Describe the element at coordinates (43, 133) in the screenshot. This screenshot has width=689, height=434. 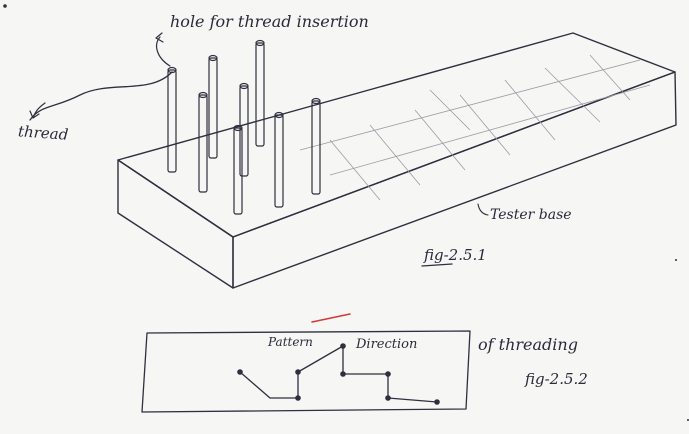
I see `thread-label: thread` at that location.